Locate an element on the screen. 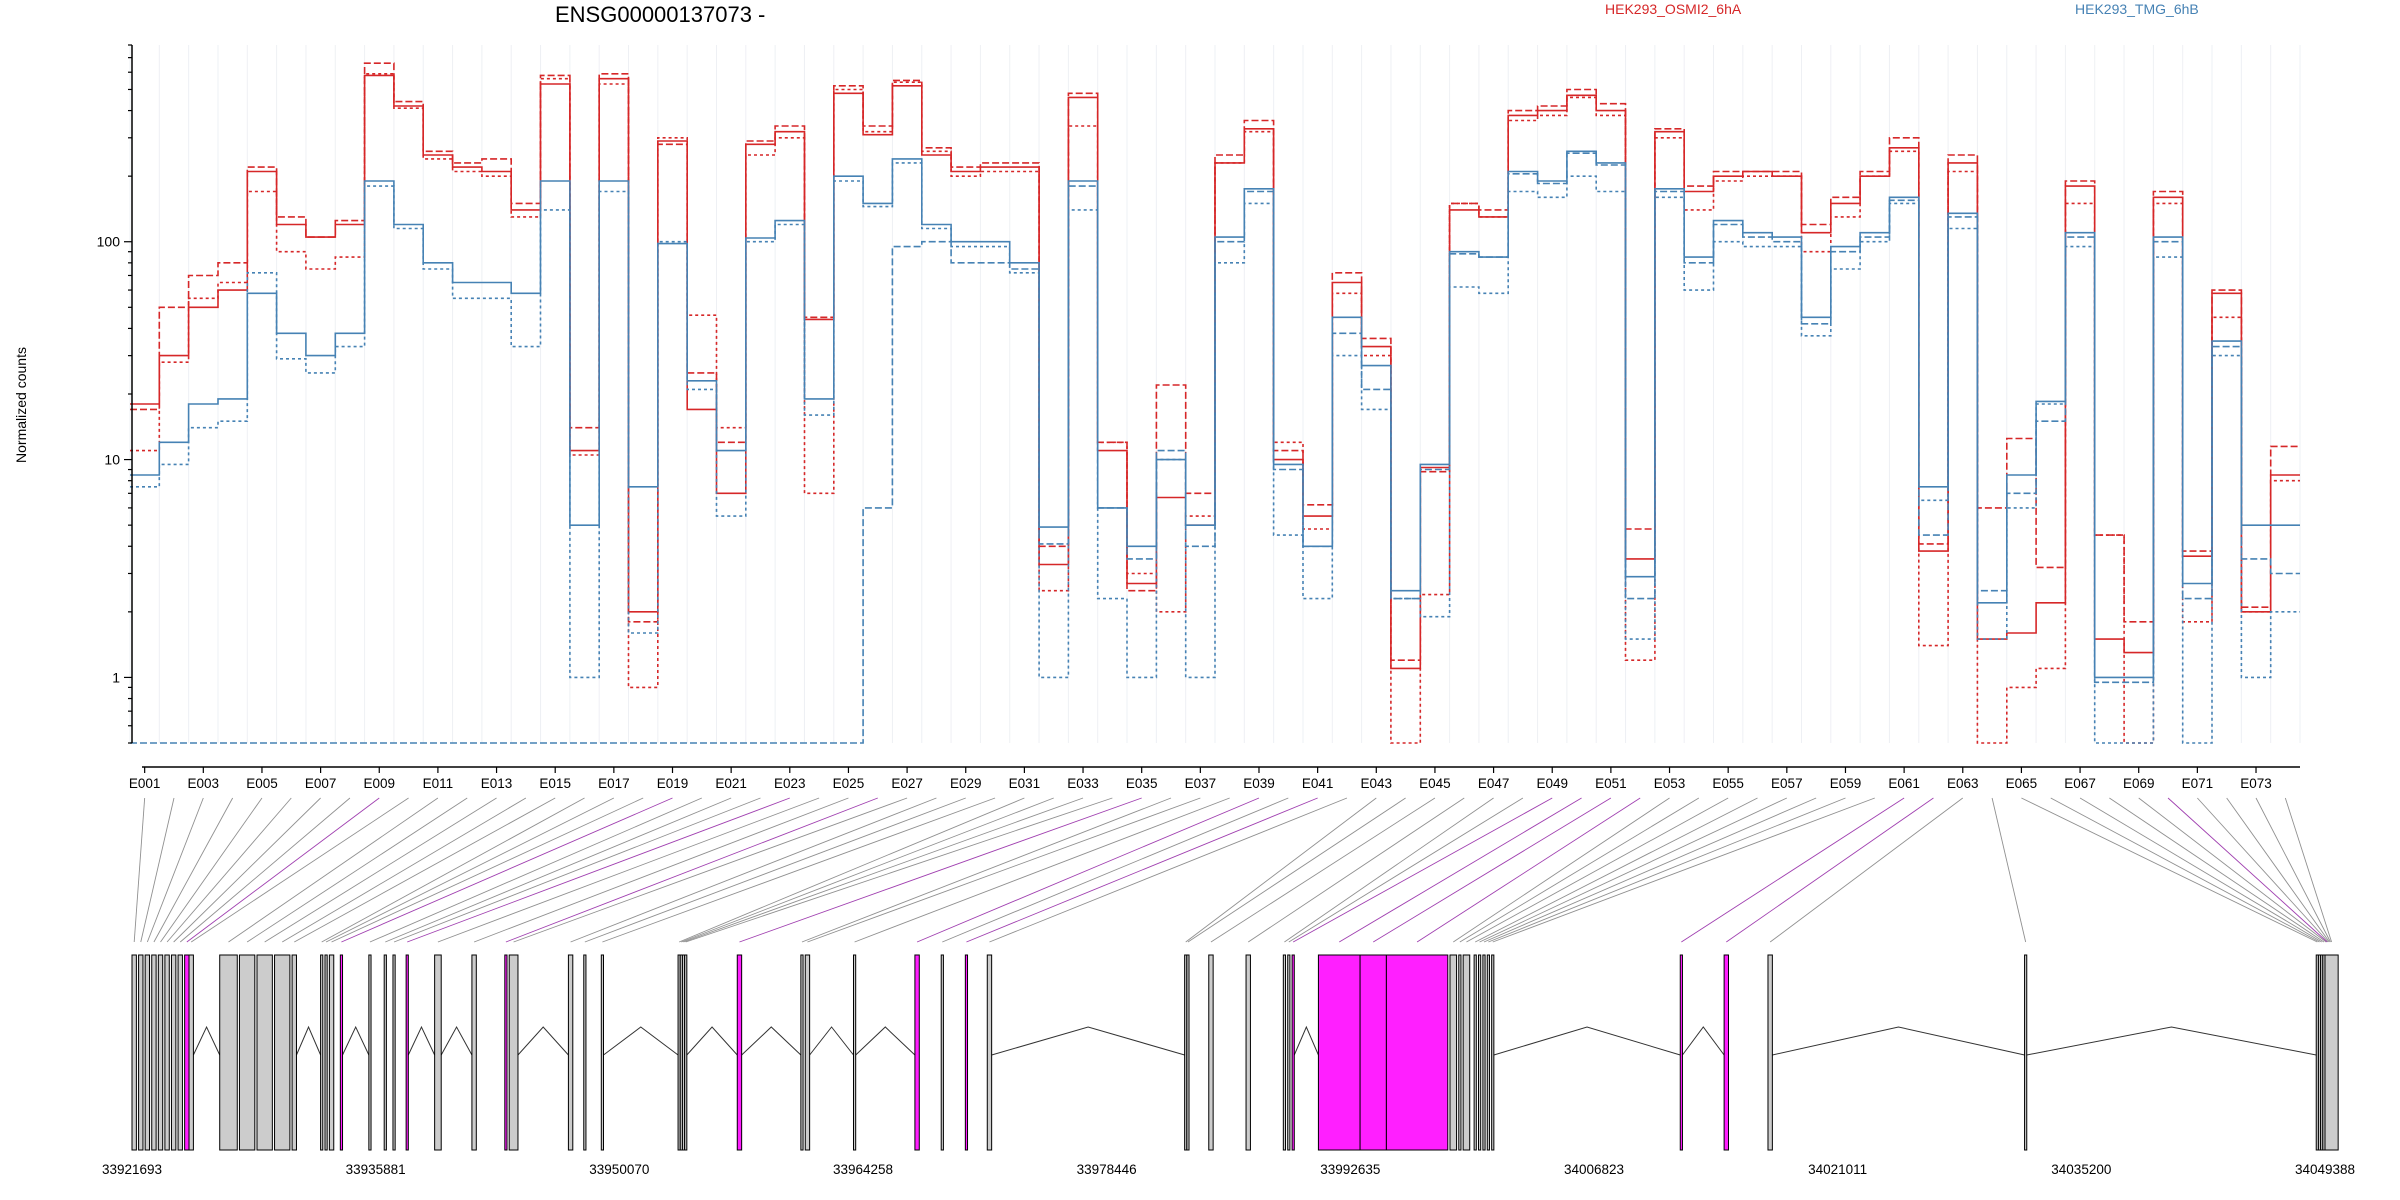  x-tick-label: E049 is located at coordinates (1552, 783).